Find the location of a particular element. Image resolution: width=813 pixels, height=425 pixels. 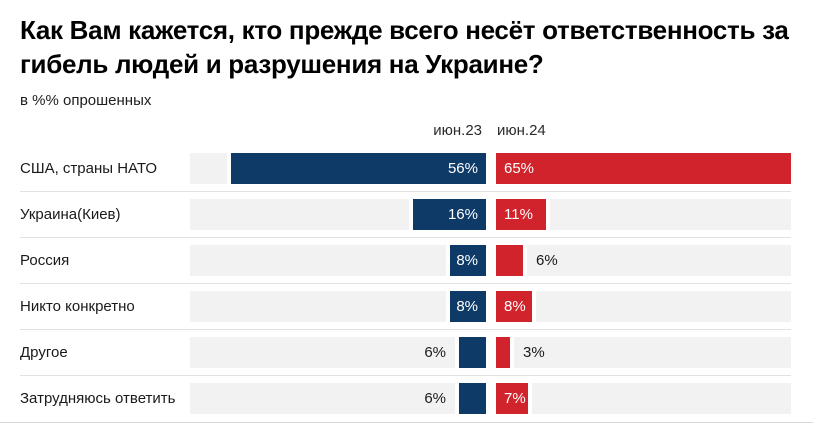

table-row: Украина(Киев) 16% 11% is located at coordinates (405, 213).